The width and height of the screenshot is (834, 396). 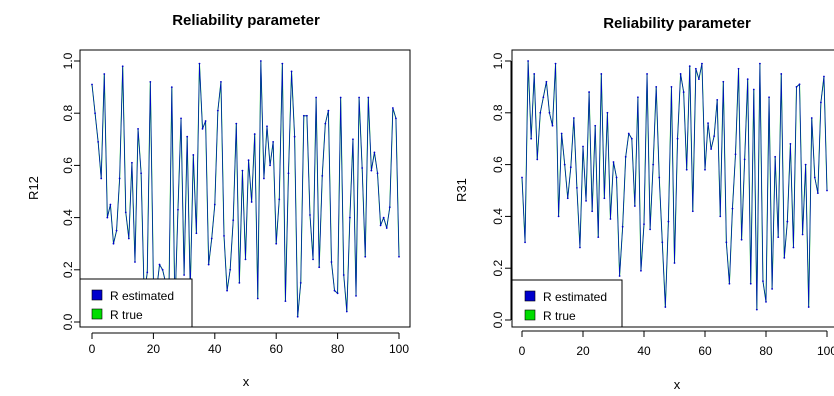 What do you see at coordinates (530, 315) in the screenshot?
I see `legend-swatch-true` at bounding box center [530, 315].